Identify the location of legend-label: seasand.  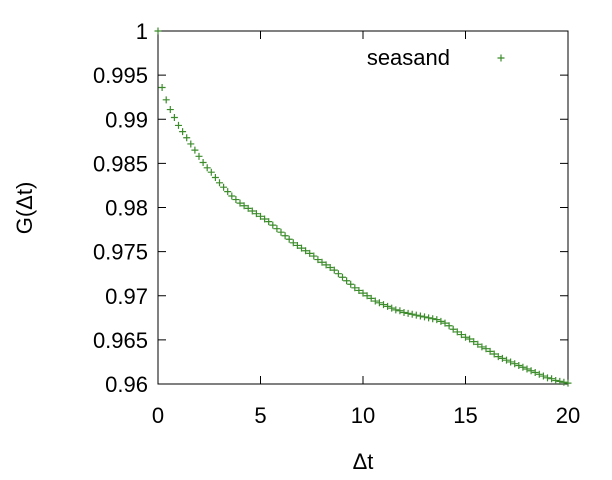
(408, 57).